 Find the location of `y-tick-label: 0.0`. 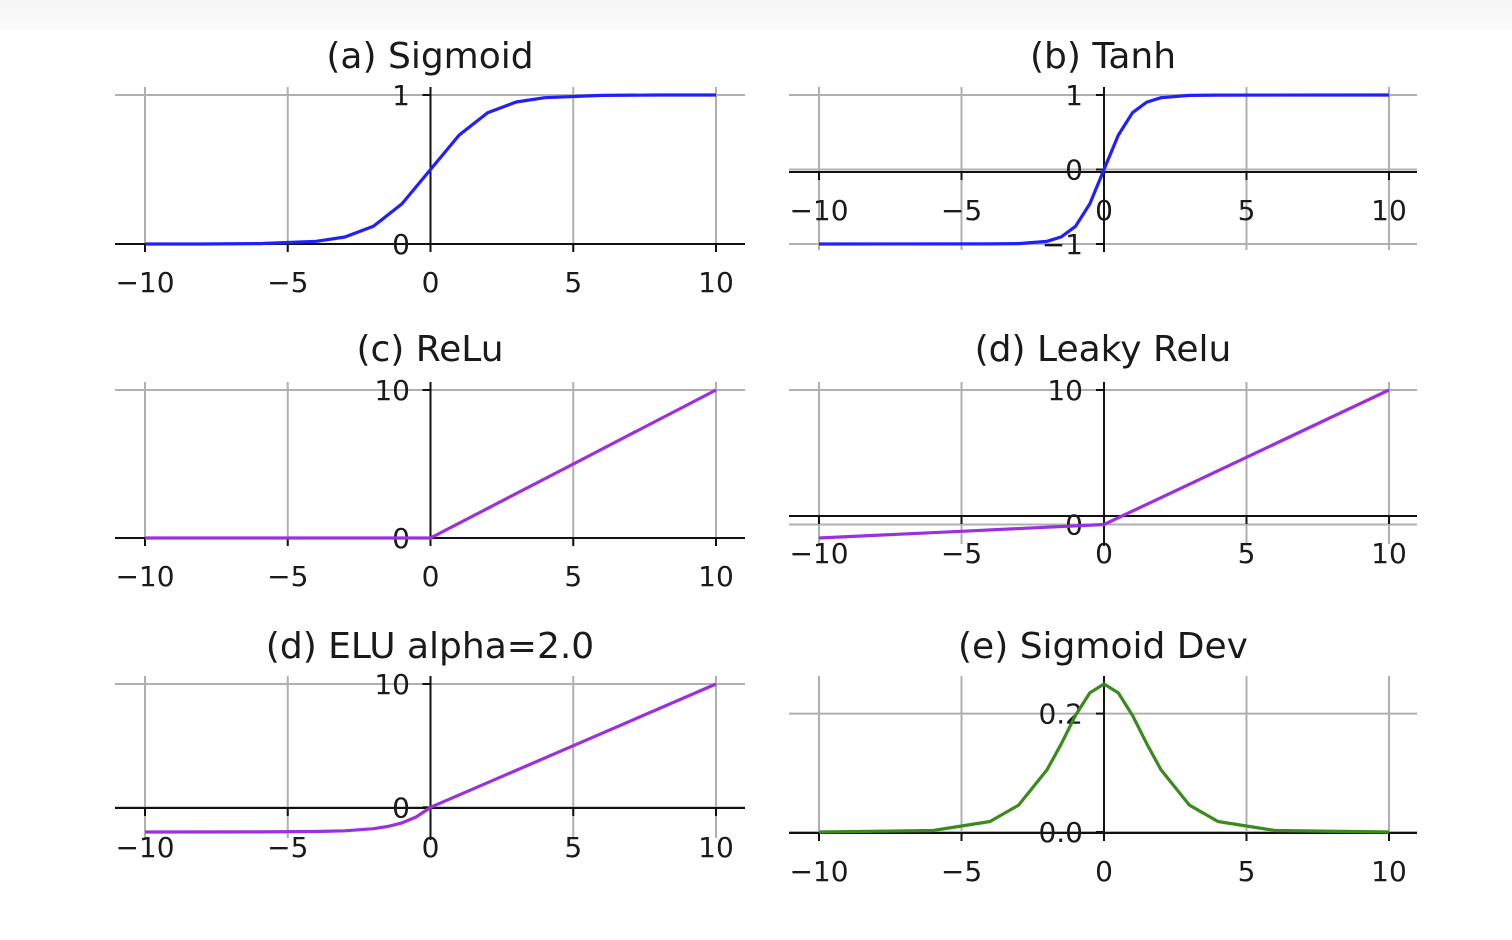

y-tick-label: 0.0 is located at coordinates (1060, 832).